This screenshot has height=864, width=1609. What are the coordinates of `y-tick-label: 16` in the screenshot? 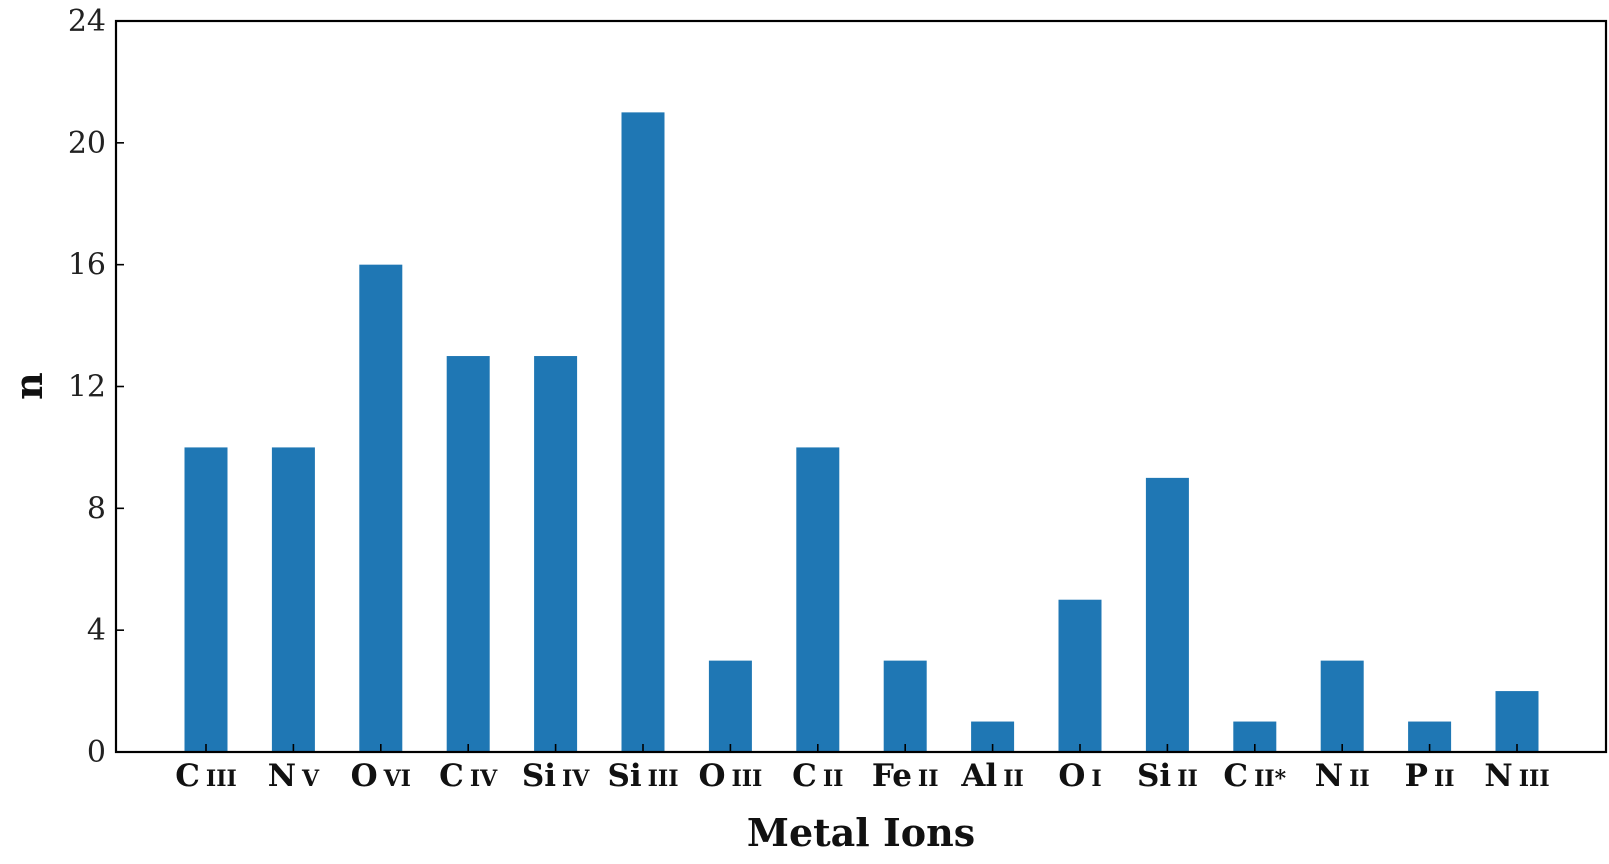 It's located at (87, 265).